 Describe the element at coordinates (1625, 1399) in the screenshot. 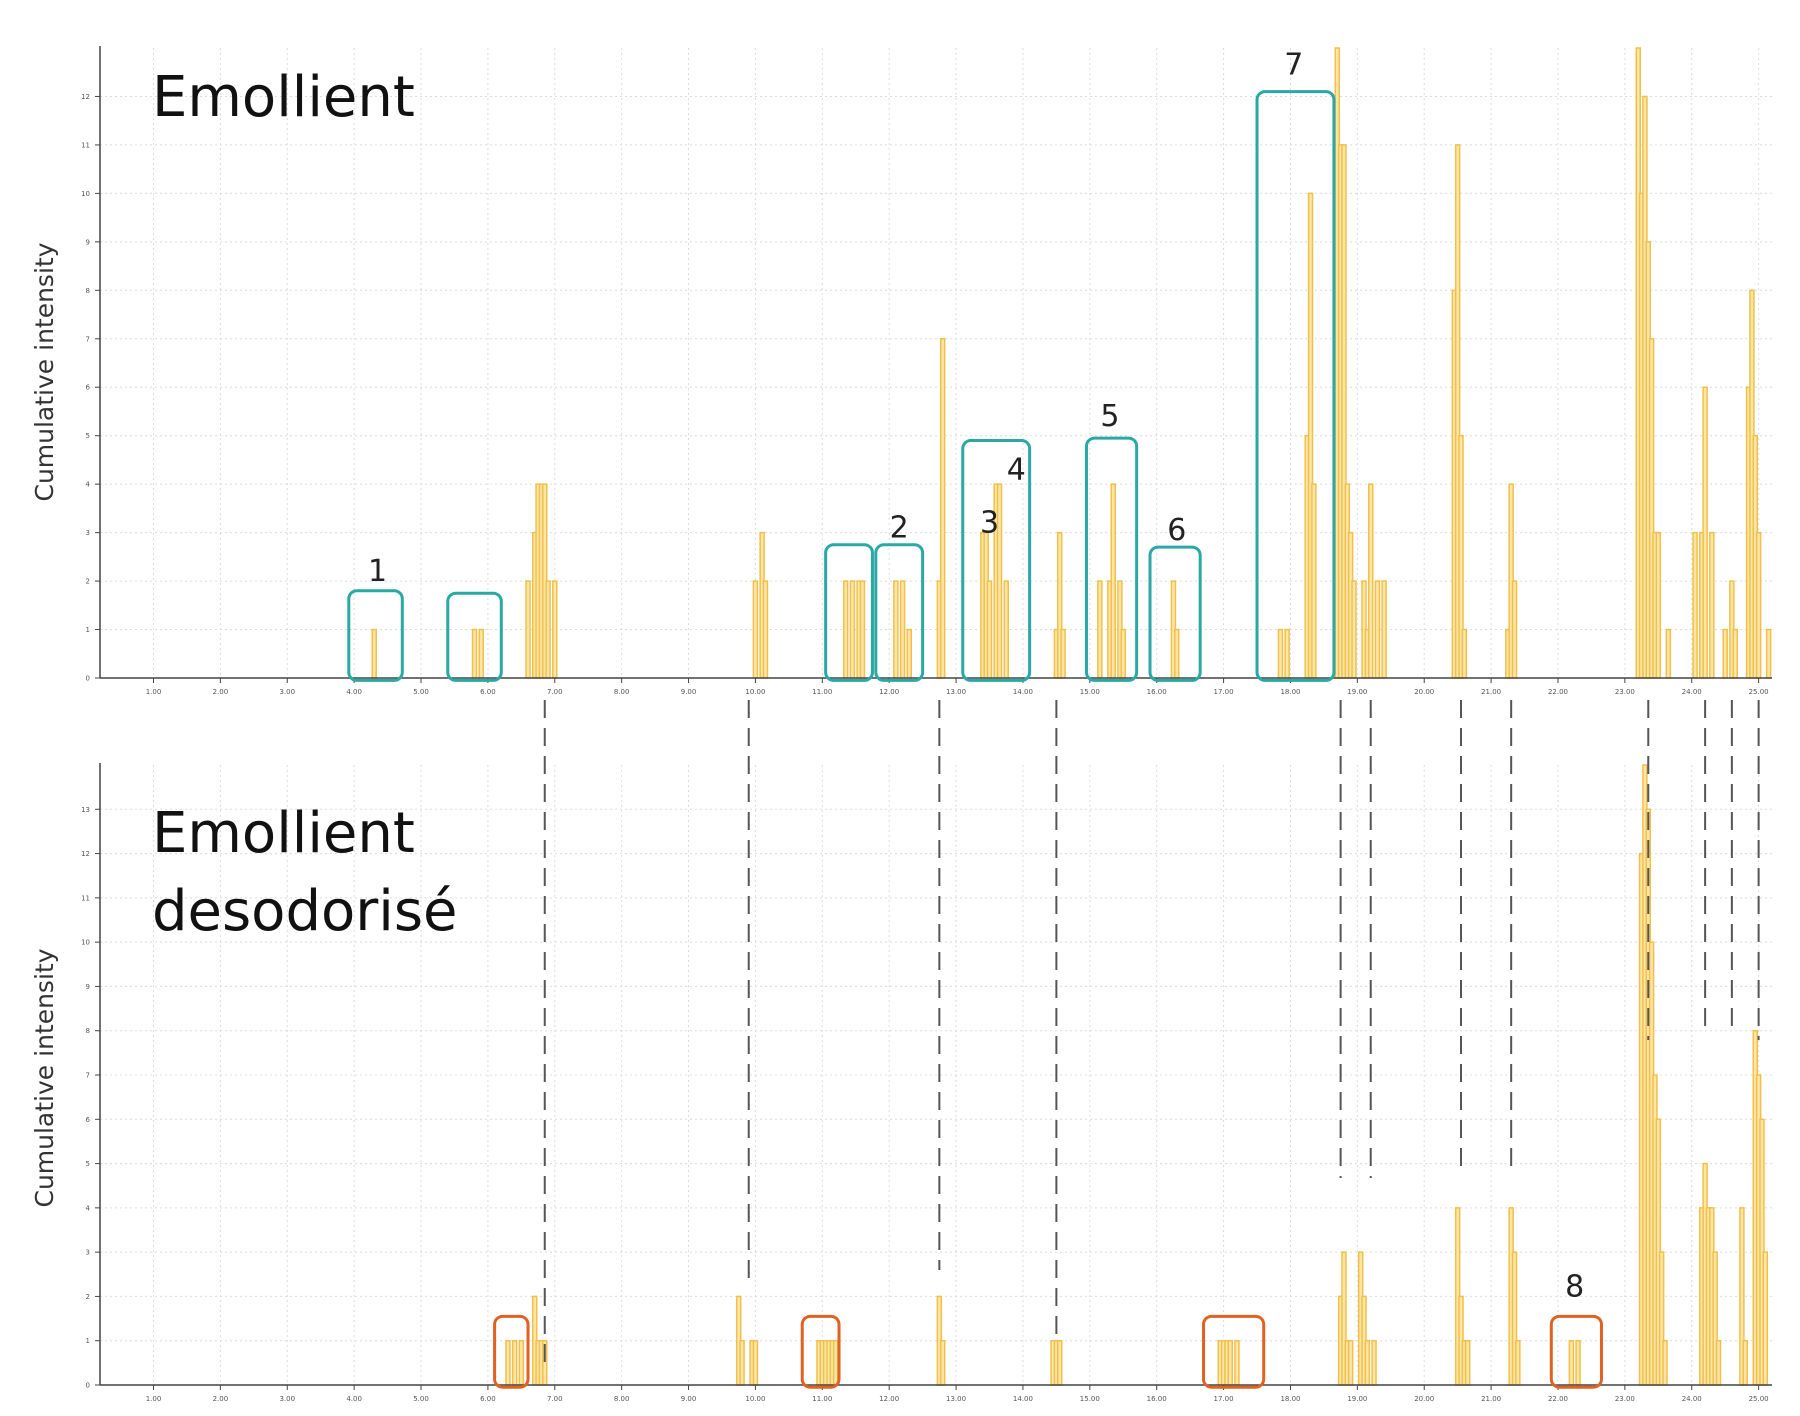

I see `x-tick-label: 23.00` at that location.